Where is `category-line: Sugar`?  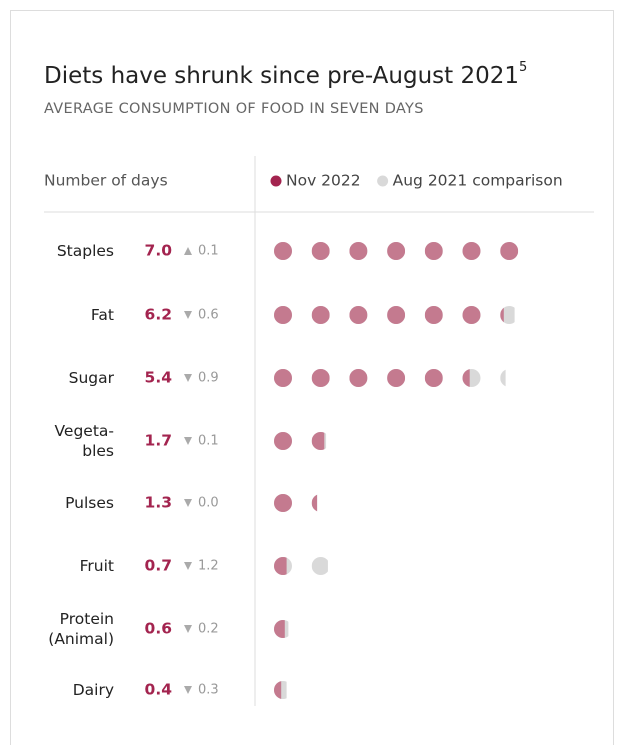
category-line: Sugar is located at coordinates (92, 378).